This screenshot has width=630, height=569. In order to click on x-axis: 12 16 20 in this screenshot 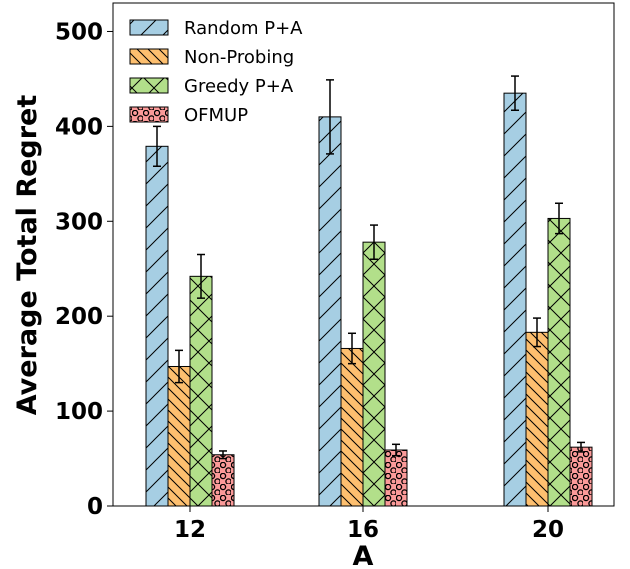, I will do `click(369, 524)`.